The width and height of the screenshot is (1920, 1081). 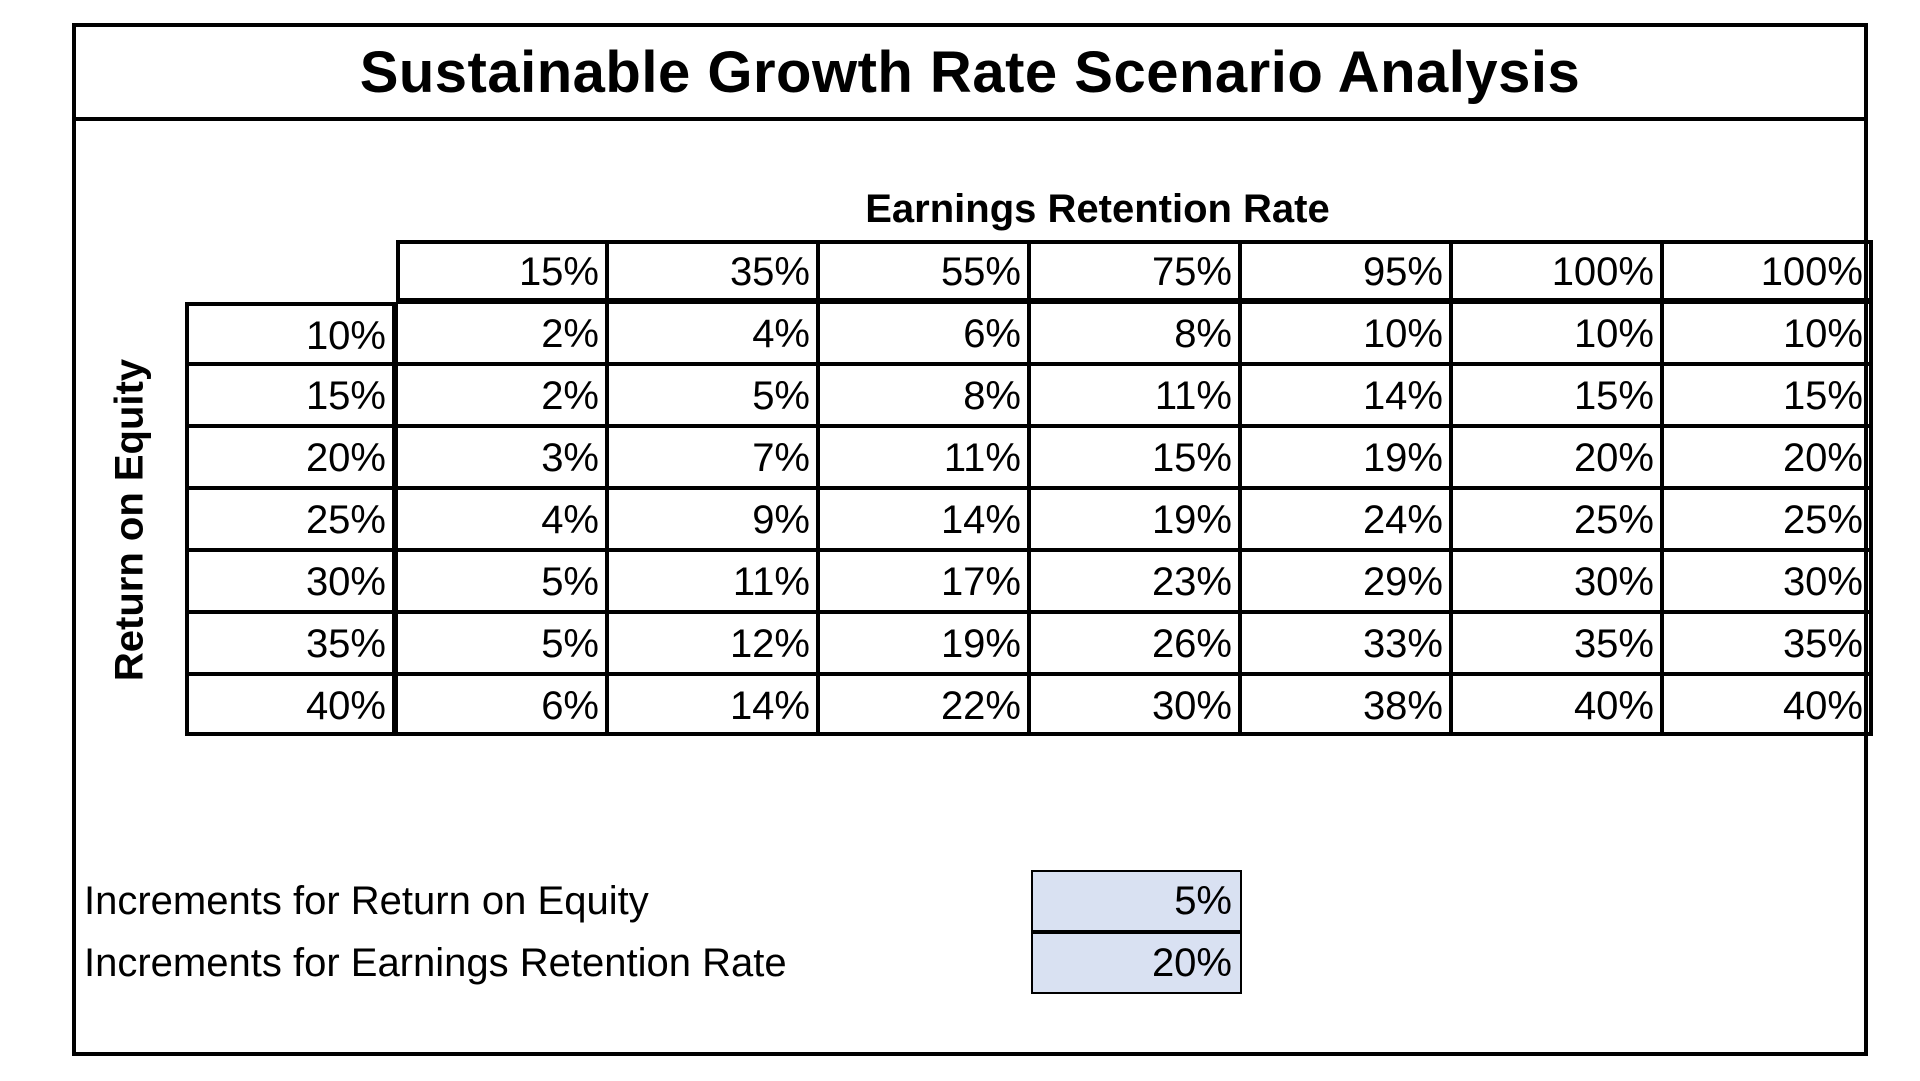 I want to click on retention-rate-header: 35%, so click(x=712, y=271).